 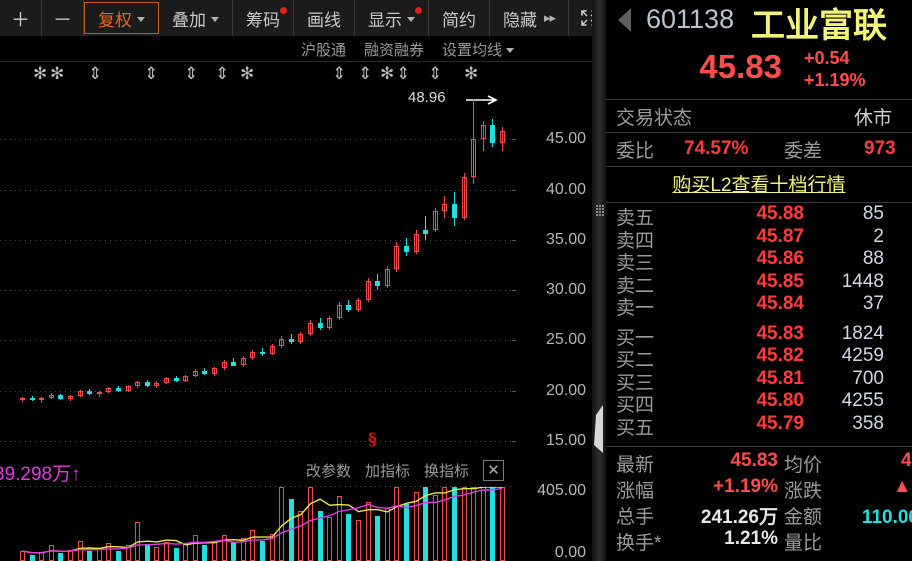 What do you see at coordinates (635, 428) in the screenshot?
I see `buy-order-label: 买五` at bounding box center [635, 428].